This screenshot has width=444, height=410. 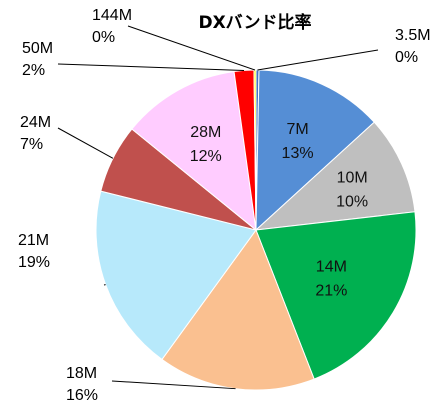 I want to click on label-7m: 7M 13%, so click(x=298, y=141).